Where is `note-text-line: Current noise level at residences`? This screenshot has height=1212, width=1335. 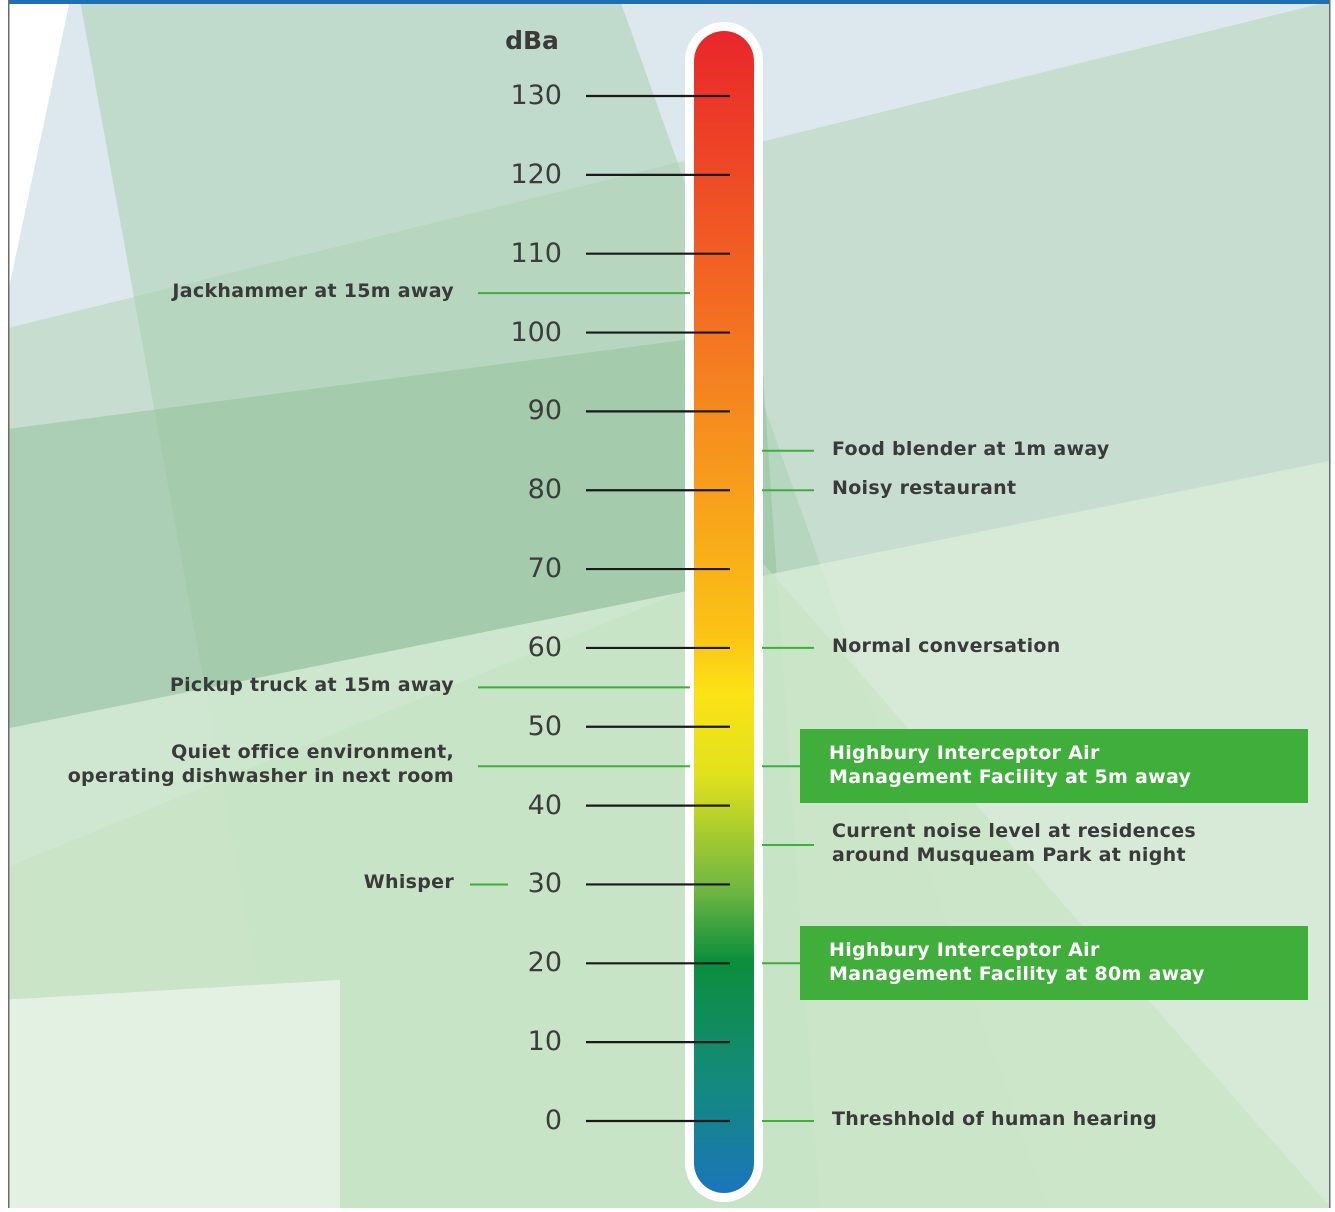
note-text-line: Current noise level at residences is located at coordinates (1014, 831).